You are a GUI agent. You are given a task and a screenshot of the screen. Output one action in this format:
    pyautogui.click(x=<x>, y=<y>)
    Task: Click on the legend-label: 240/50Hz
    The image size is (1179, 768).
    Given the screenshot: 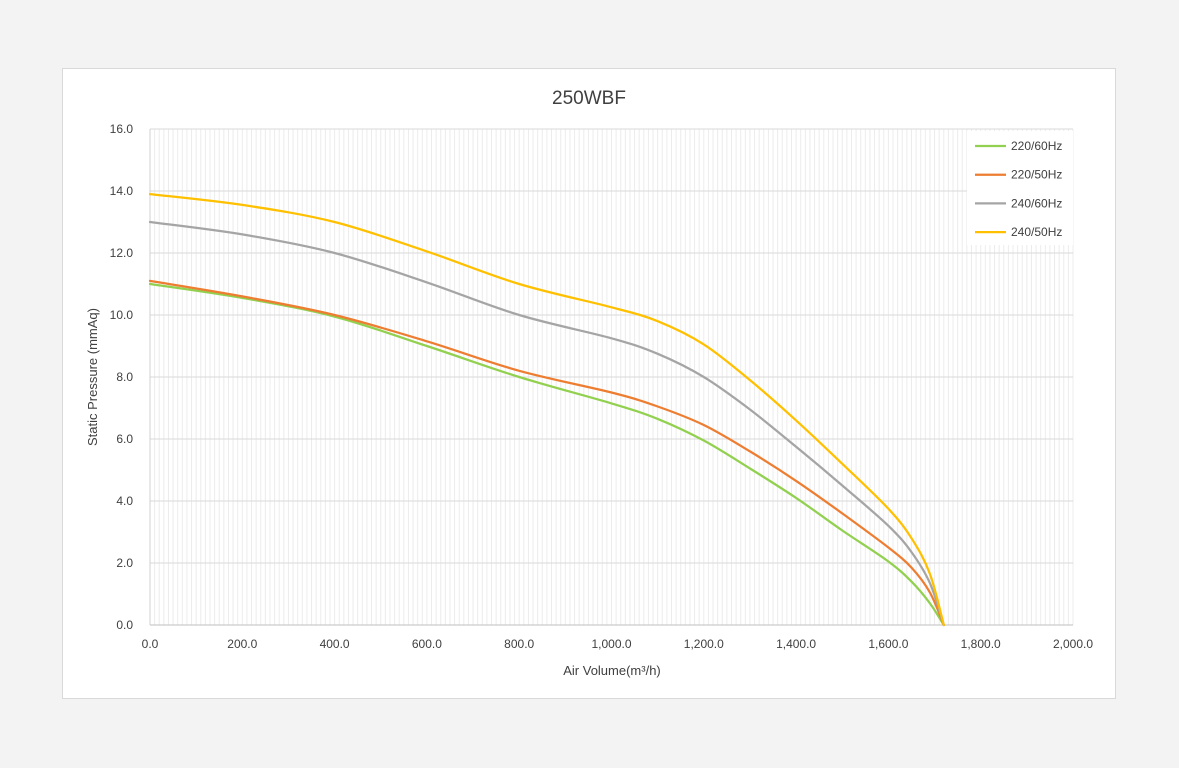 What is the action you would take?
    pyautogui.click(x=1036, y=232)
    